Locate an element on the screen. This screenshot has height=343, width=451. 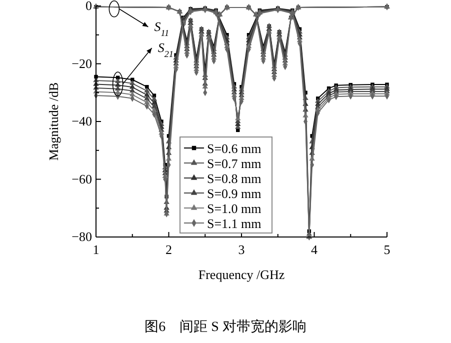
annotation: S$_{21}$ is located at coordinates (166, 49).